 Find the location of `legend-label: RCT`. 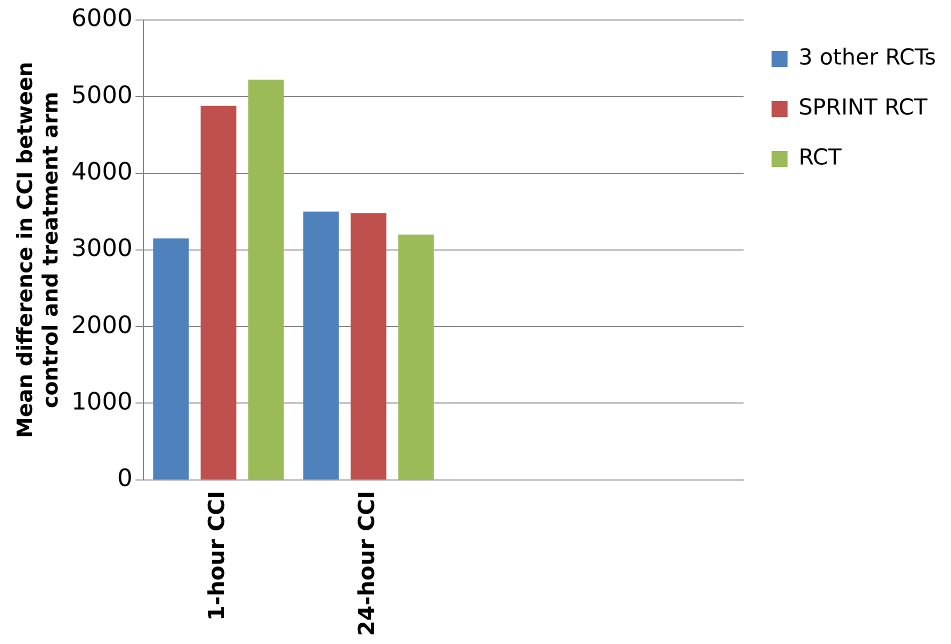

legend-label: RCT is located at coordinates (820, 158).